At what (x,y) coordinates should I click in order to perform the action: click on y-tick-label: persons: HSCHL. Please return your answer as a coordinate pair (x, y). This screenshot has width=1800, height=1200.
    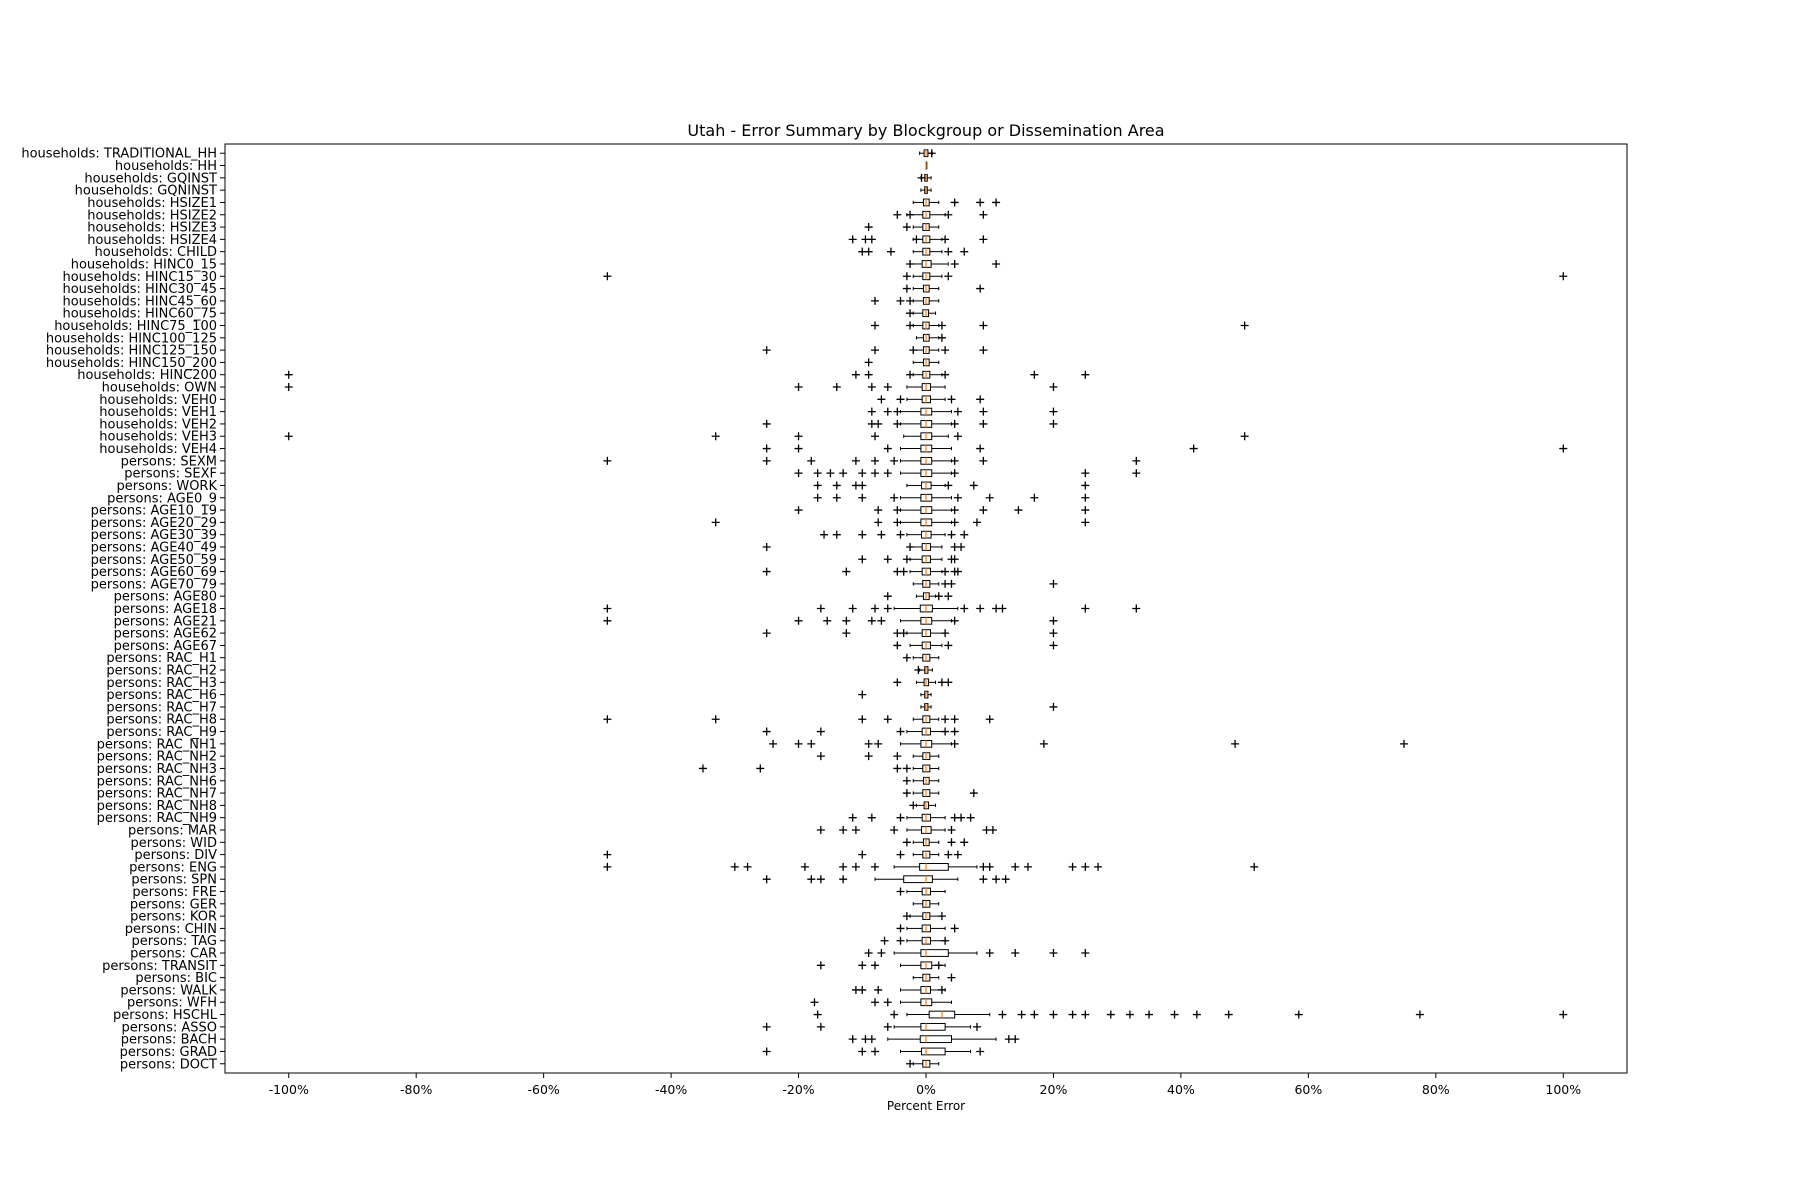
    Looking at the image, I should click on (165, 1015).